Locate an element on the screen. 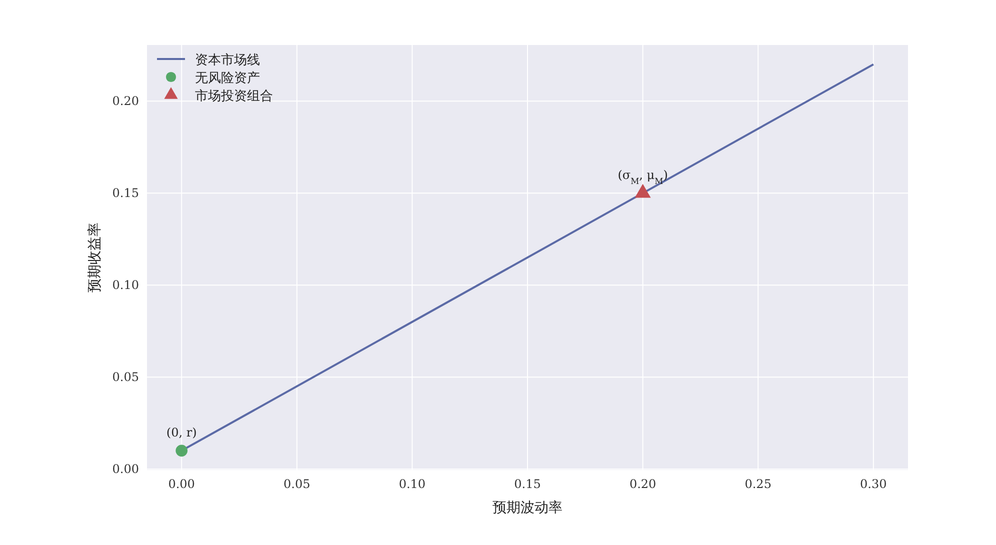 The height and width of the screenshot is (545, 996). x-tick-label: 0.25 is located at coordinates (758, 484).